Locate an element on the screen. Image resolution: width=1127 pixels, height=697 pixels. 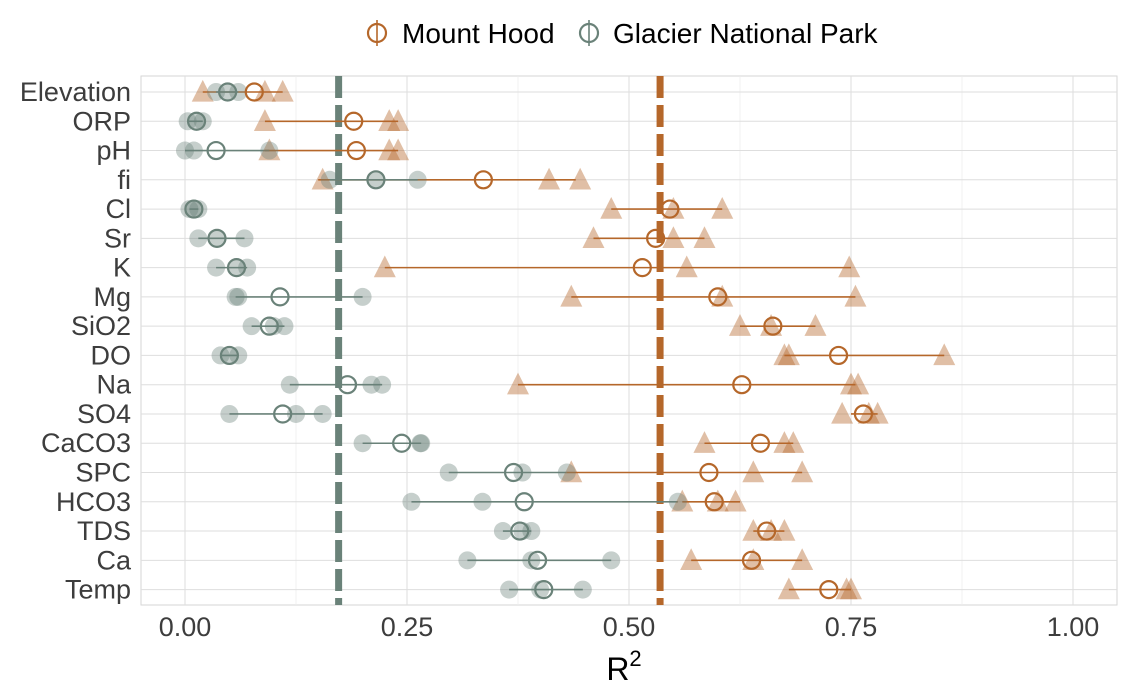
data-point-mount-hood-cl is located at coordinates (673, 207).